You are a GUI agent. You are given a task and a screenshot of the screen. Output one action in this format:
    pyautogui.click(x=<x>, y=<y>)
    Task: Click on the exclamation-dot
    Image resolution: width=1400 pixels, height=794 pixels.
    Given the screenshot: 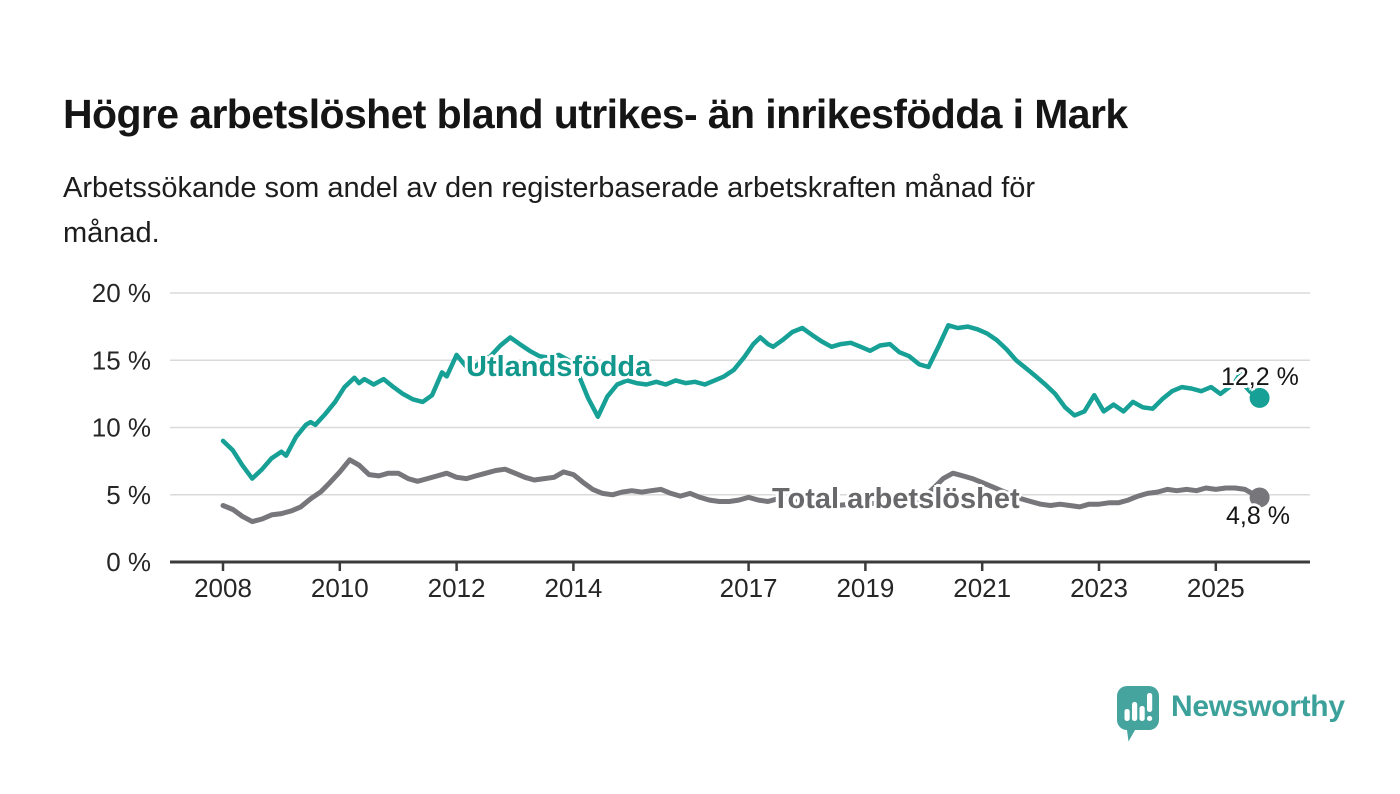 What is the action you would take?
    pyautogui.click(x=1150, y=718)
    